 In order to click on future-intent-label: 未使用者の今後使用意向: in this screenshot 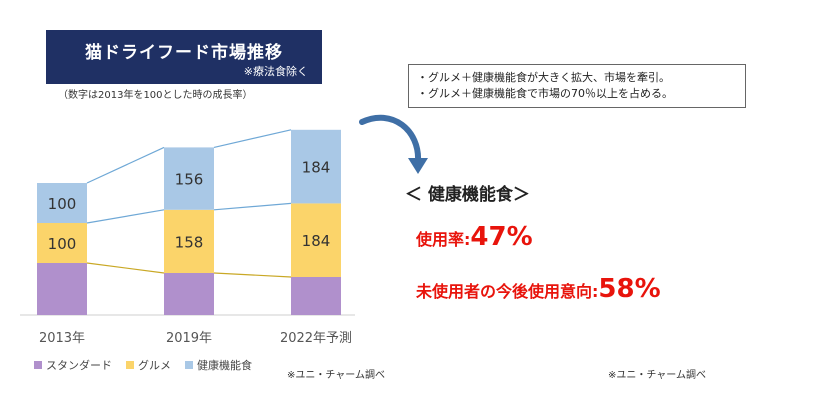, I will do `click(507, 291)`.